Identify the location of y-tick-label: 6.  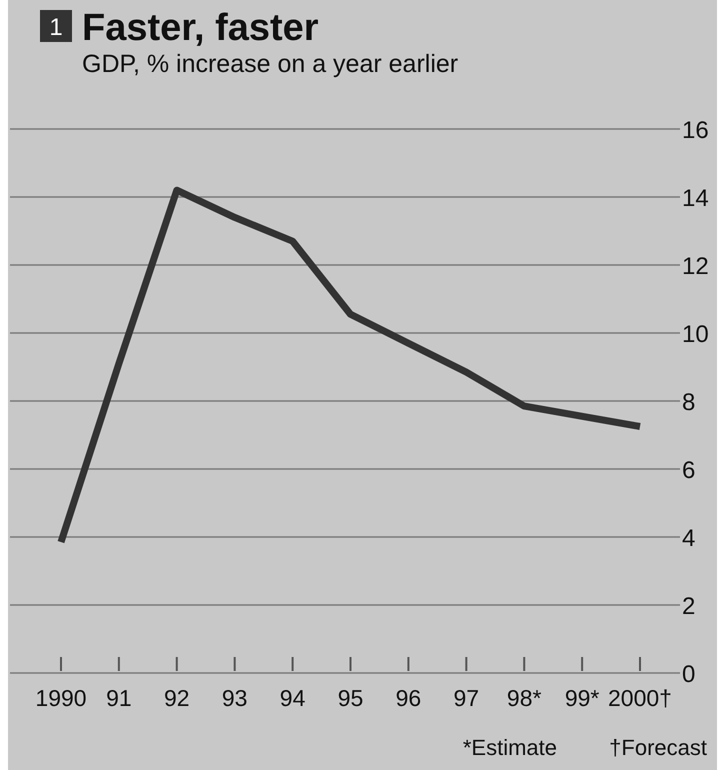
(689, 470).